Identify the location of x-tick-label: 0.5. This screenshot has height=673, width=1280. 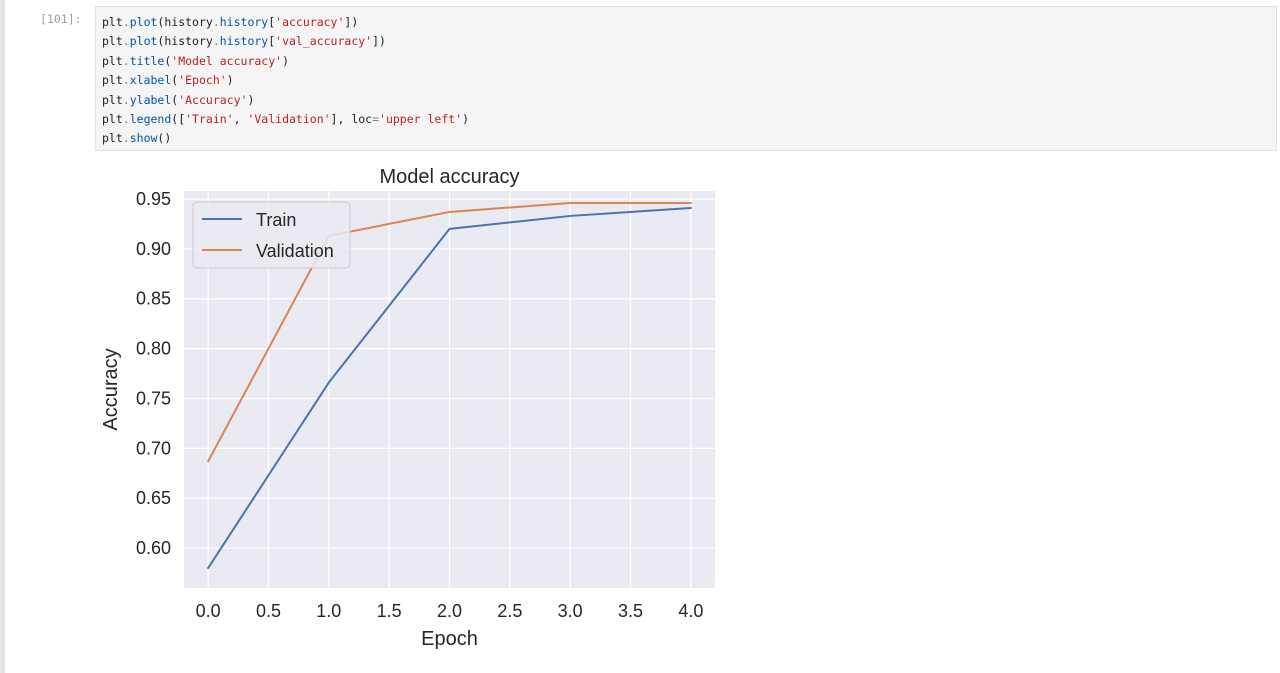
(268, 611).